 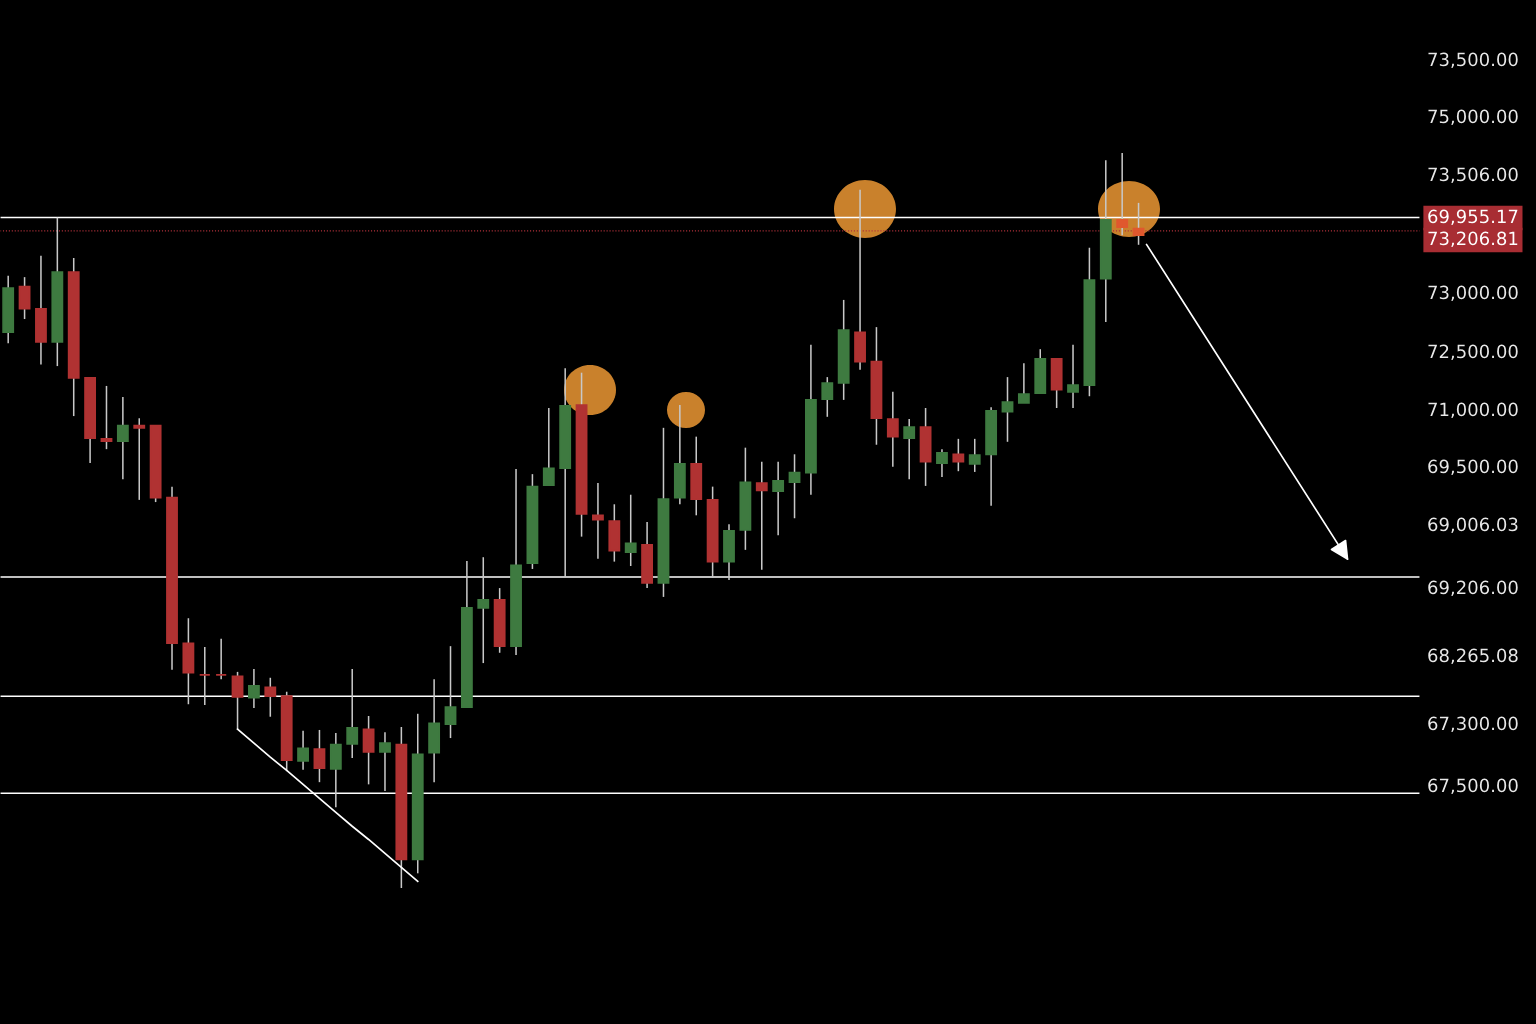 I want to click on text: 73,000.00, so click(x=1473, y=293).